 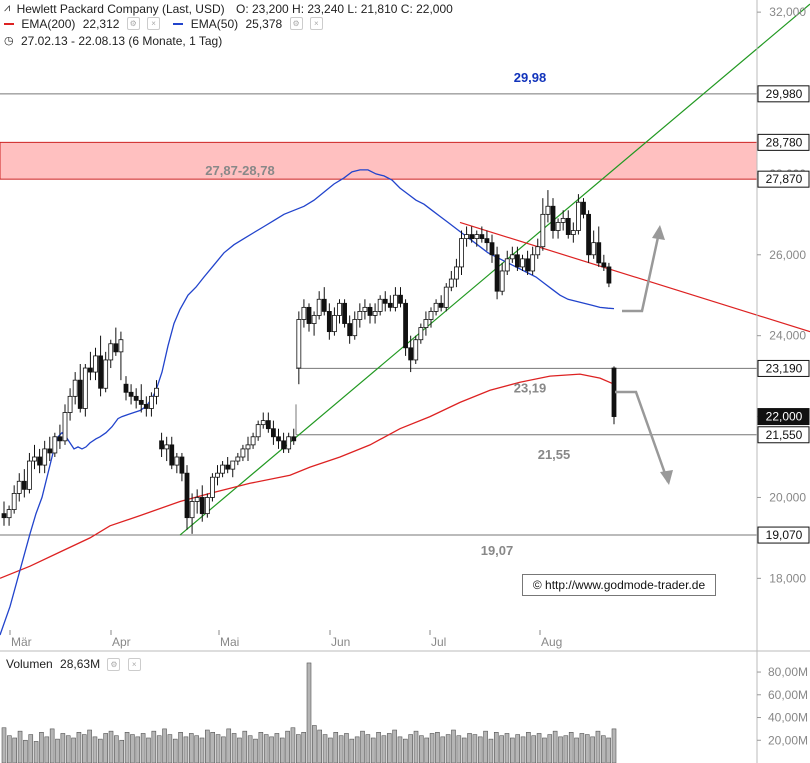 What do you see at coordinates (134, 665) in the screenshot?
I see `volume-close-icon: ×` at bounding box center [134, 665].